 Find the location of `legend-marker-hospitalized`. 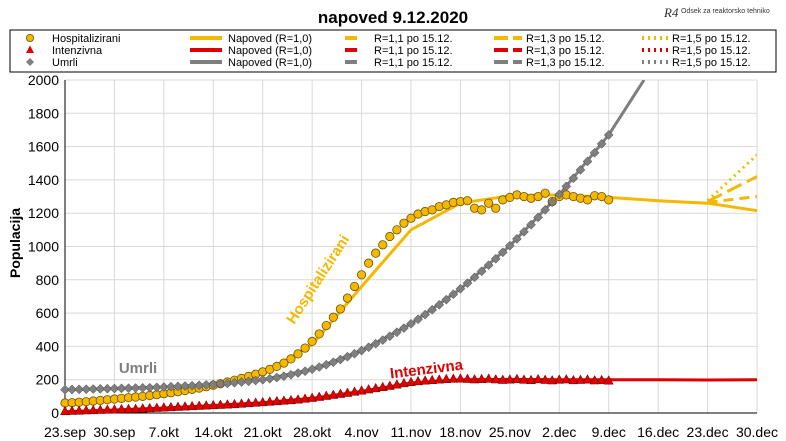

legend-marker-hospitalized is located at coordinates (29, 38).